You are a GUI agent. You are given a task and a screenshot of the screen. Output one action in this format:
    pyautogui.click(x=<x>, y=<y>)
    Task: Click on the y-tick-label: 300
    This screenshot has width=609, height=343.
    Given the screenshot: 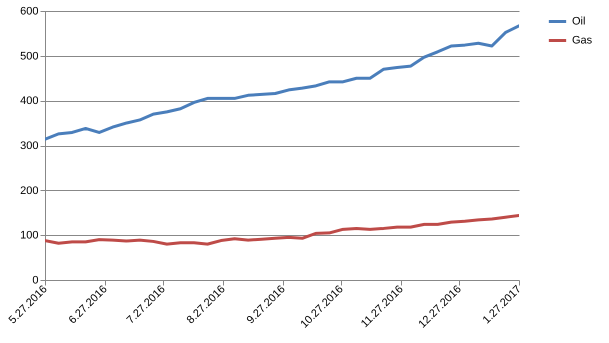 What is the action you would take?
    pyautogui.click(x=29, y=146)
    